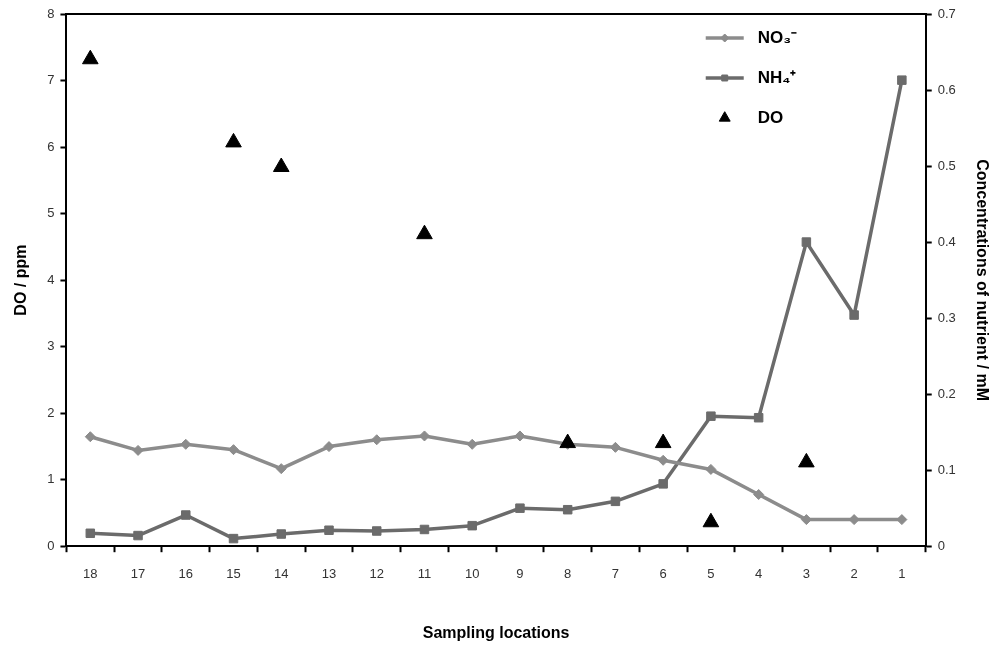 The image size is (1001, 653). I want to click on x-tick-label: 4, so click(759, 573).